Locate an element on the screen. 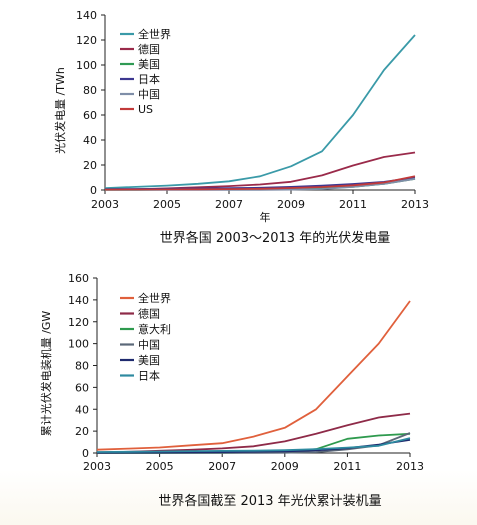 This screenshot has height=525, width=477. chart-title: 世界各国截至 2013 年光伏累计装机量 is located at coordinates (269, 501).